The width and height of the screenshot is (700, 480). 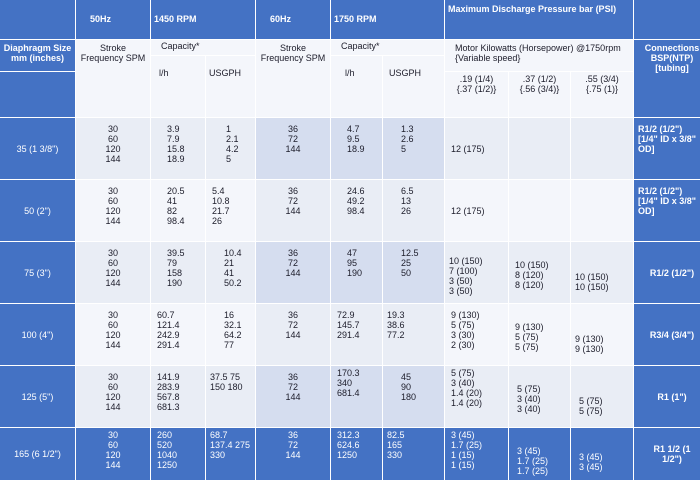 I want to click on gph60-cell: 19.3 38.6 77.2, so click(x=413, y=334).